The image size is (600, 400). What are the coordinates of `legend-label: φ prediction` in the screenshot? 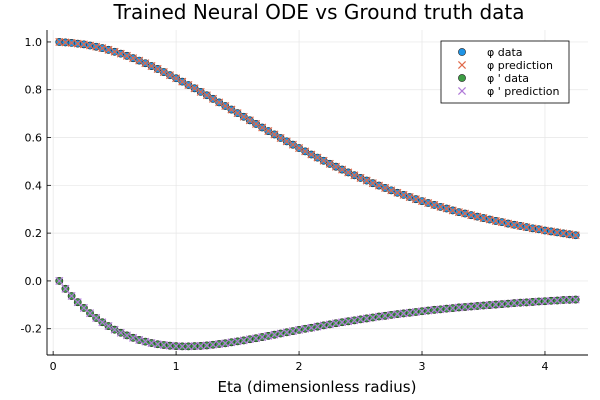 It's located at (520, 65).